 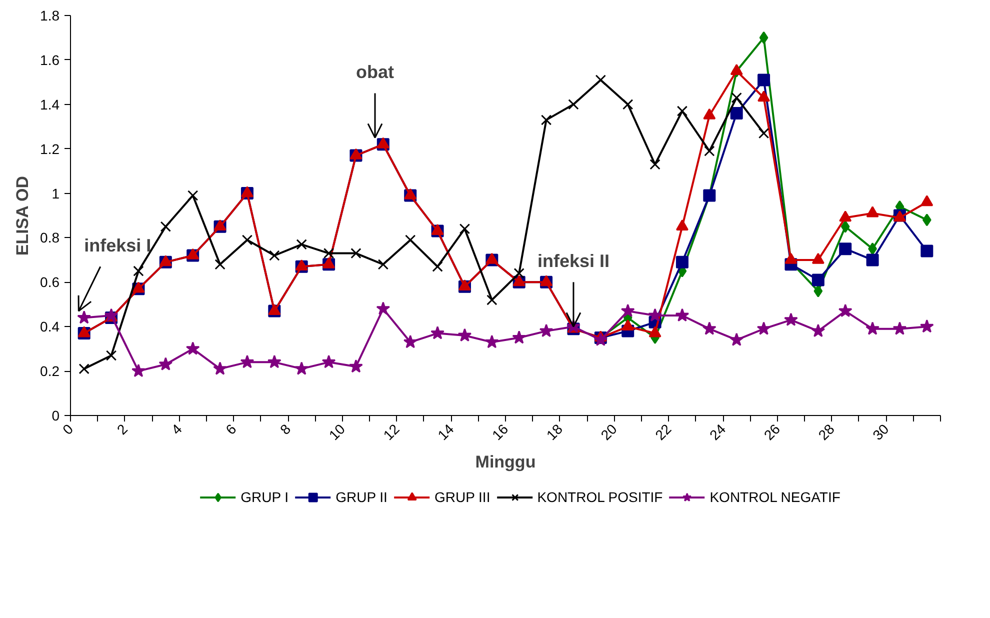 I want to click on x-tick-label: 16, so click(x=500, y=432).